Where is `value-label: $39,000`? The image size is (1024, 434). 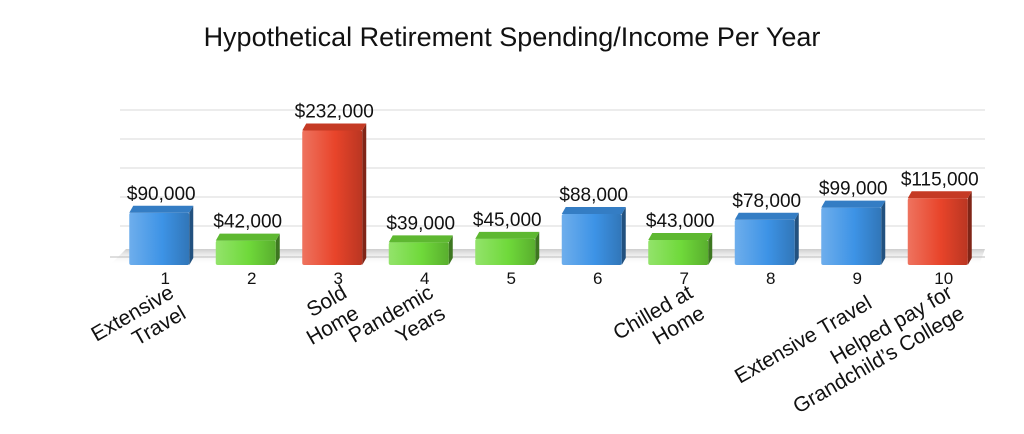 value-label: $39,000 is located at coordinates (420, 223).